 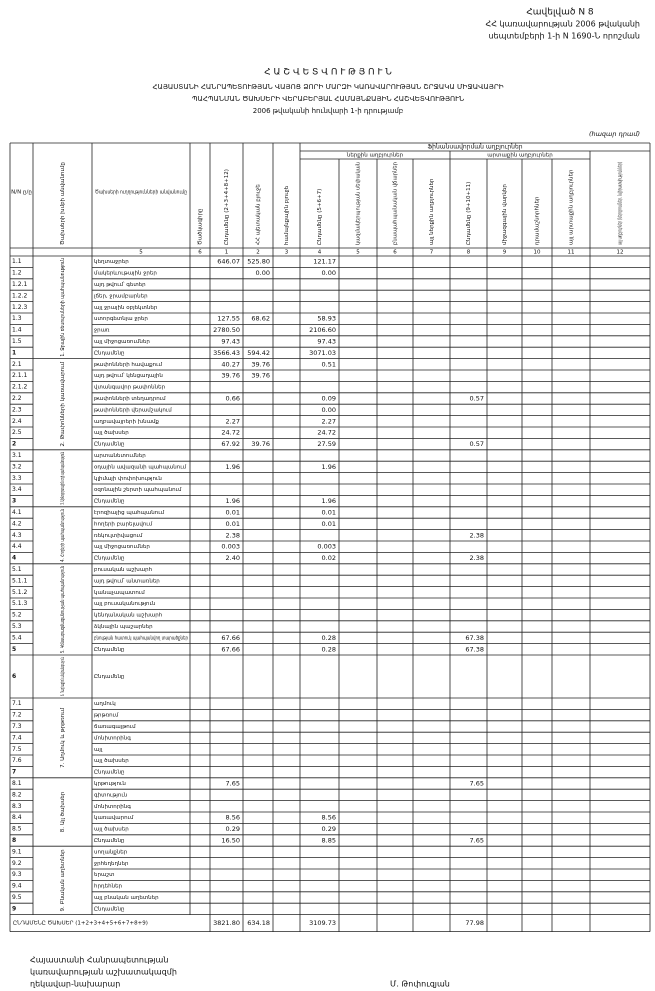 What do you see at coordinates (329, 421) in the screenshot?
I see `cell-value: 2.27` at bounding box center [329, 421].